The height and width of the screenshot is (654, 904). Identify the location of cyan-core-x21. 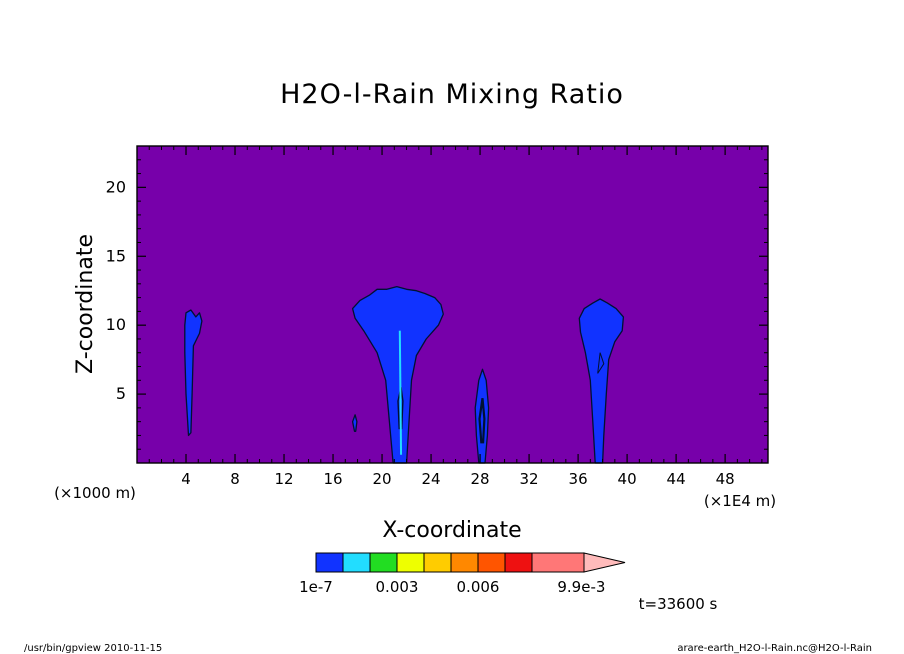
(400, 392).